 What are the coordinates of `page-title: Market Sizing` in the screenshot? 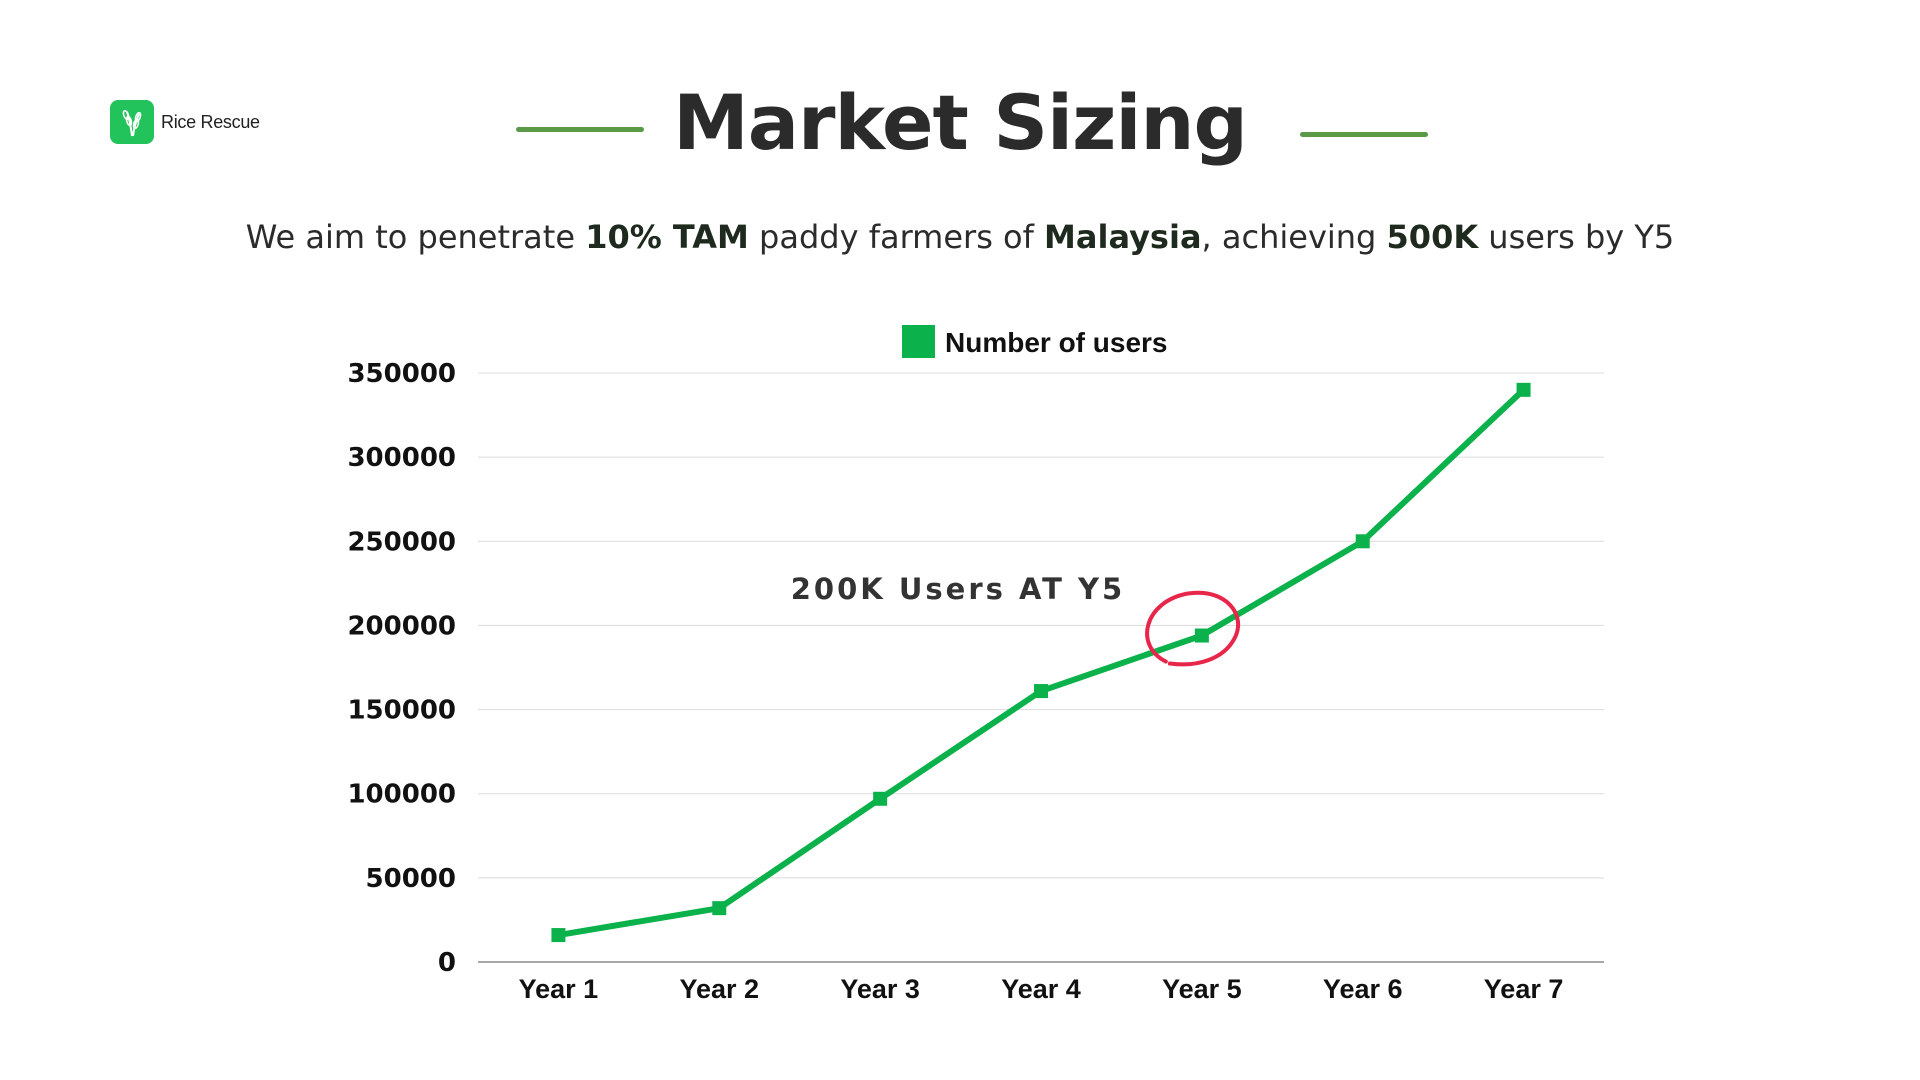 It's located at (960, 122).